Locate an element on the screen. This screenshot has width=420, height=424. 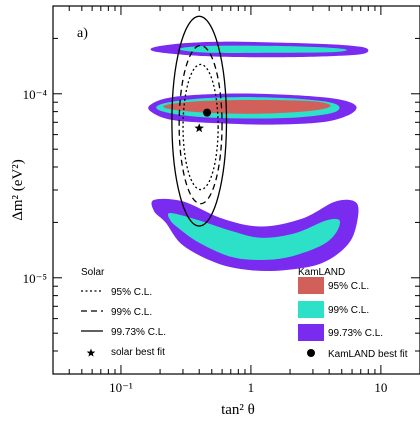
legend-solar-label: solar best fit is located at coordinates (138, 352).